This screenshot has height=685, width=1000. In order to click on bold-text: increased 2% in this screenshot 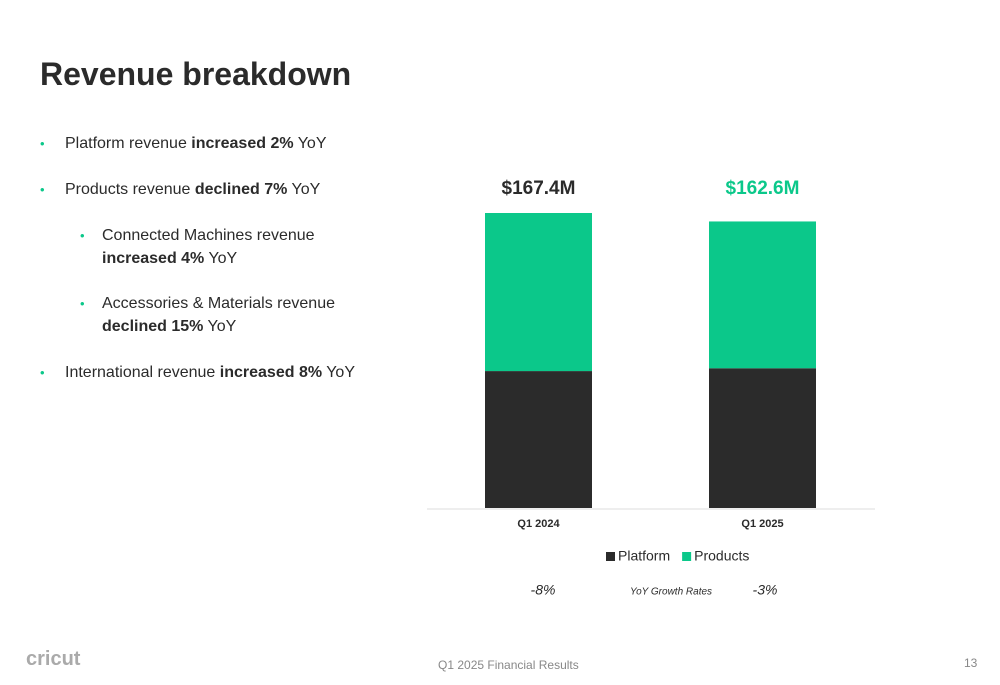, I will do `click(242, 143)`.